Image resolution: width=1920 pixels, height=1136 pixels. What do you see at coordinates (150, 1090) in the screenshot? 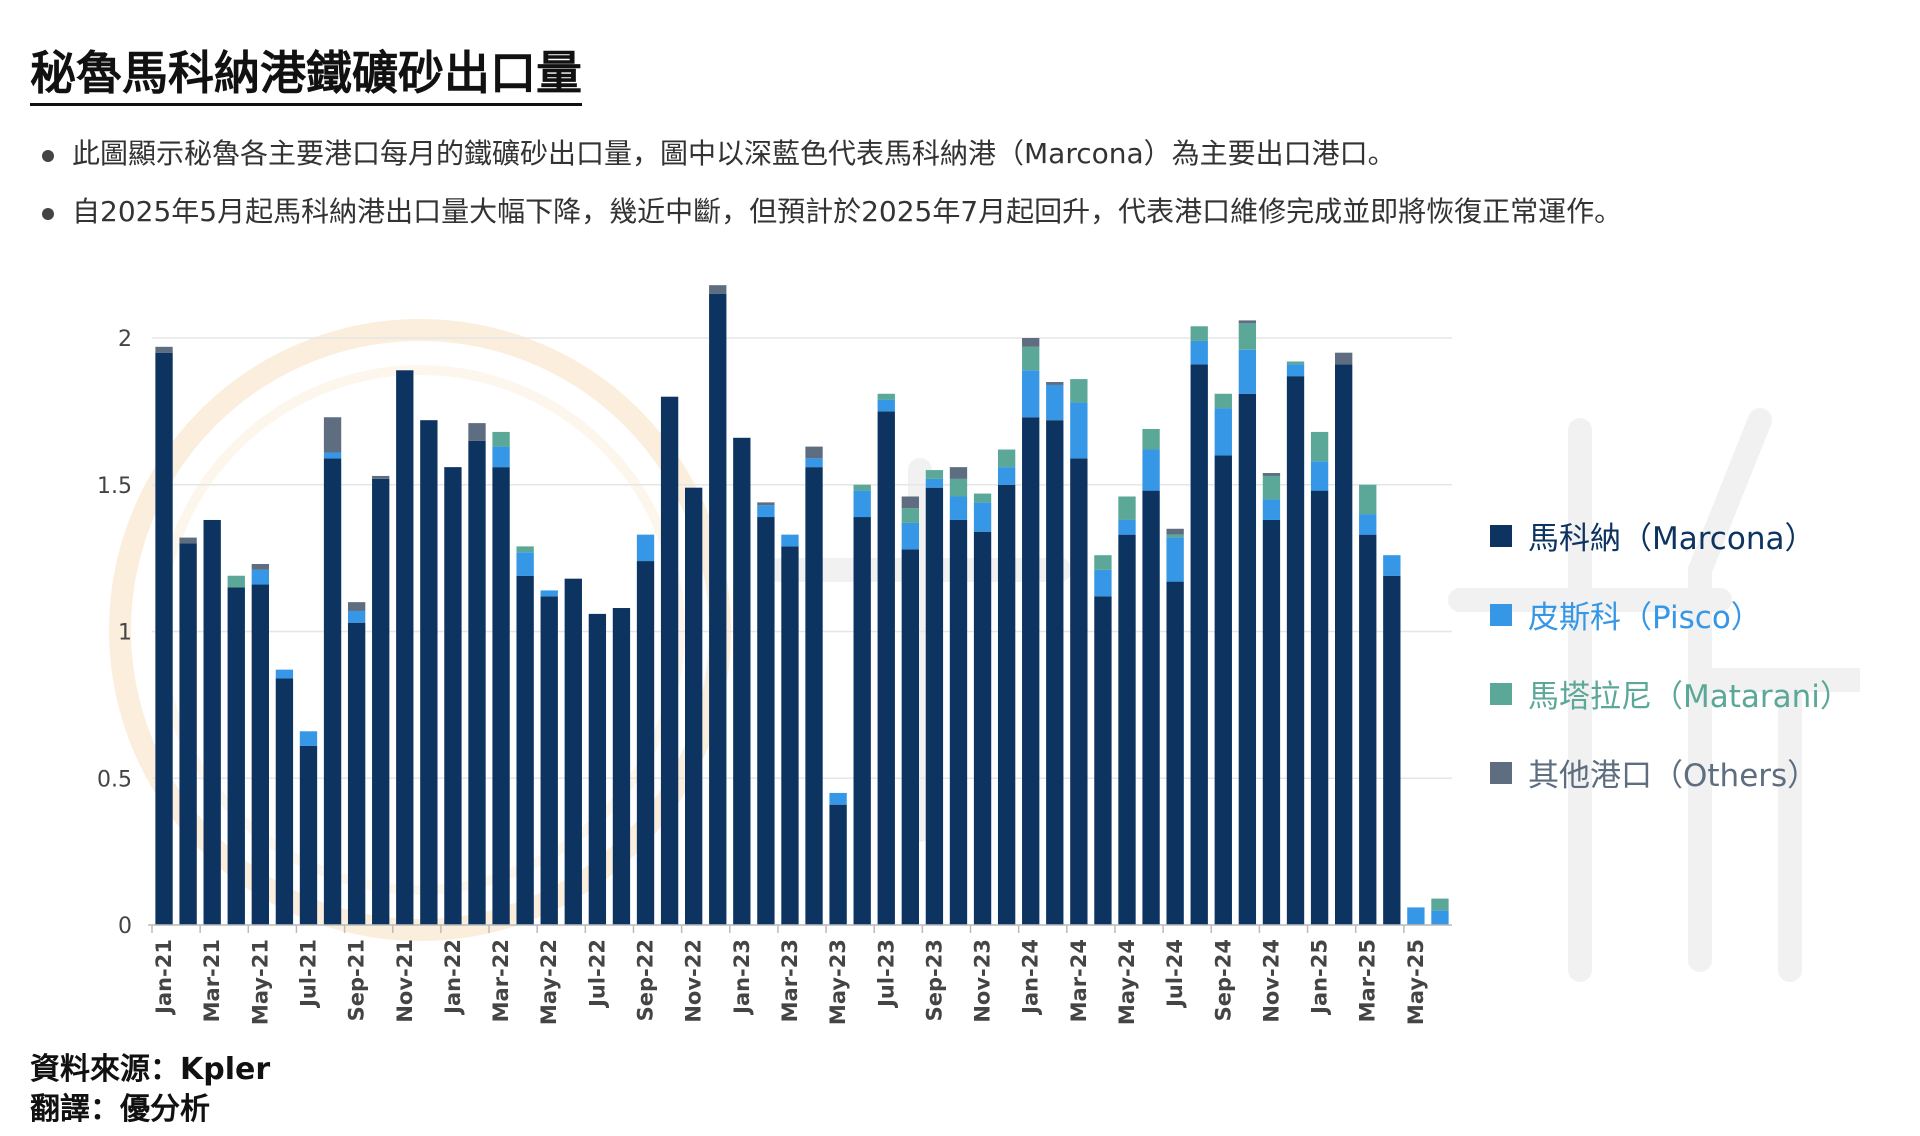
I see `footer: 資料來源：Kpler 翻譯：優分析` at bounding box center [150, 1090].